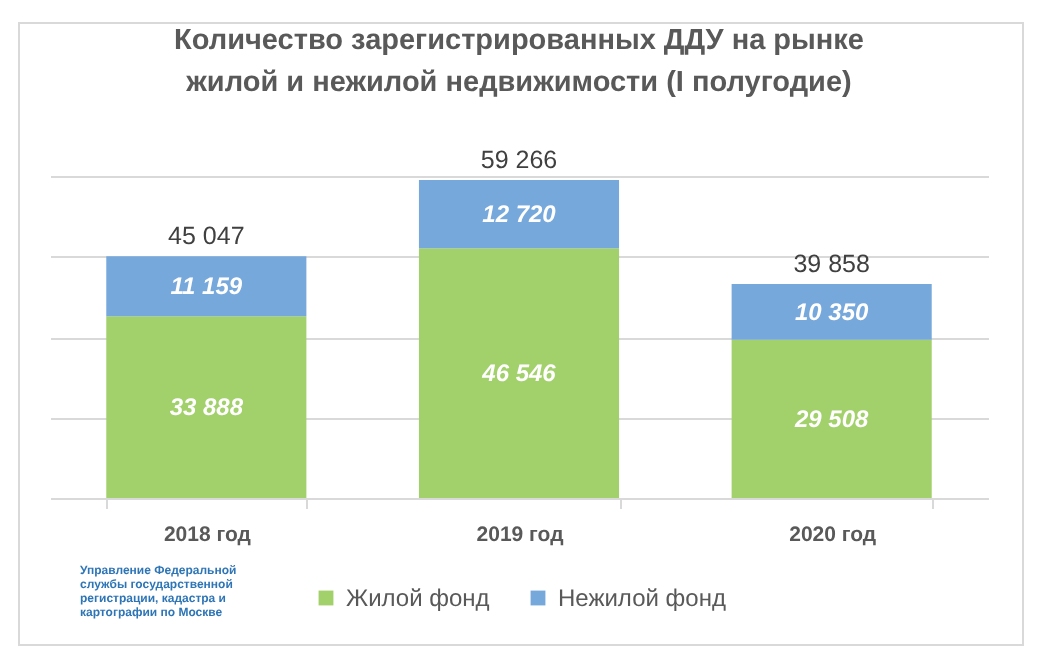 The width and height of the screenshot is (1062, 668). I want to click on data-label: 46 546, so click(518, 373).